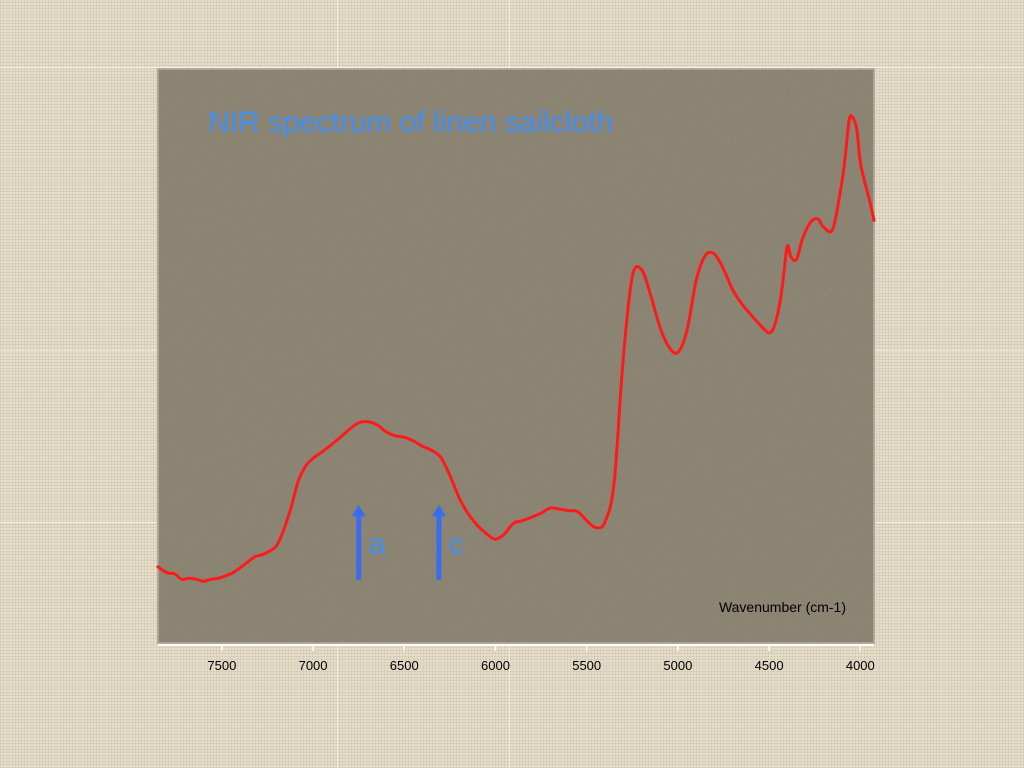 Image resolution: width=1024 pixels, height=768 pixels. What do you see at coordinates (782, 607) in the screenshot?
I see `x-axis-label: Wavenumber (cm-1)` at bounding box center [782, 607].